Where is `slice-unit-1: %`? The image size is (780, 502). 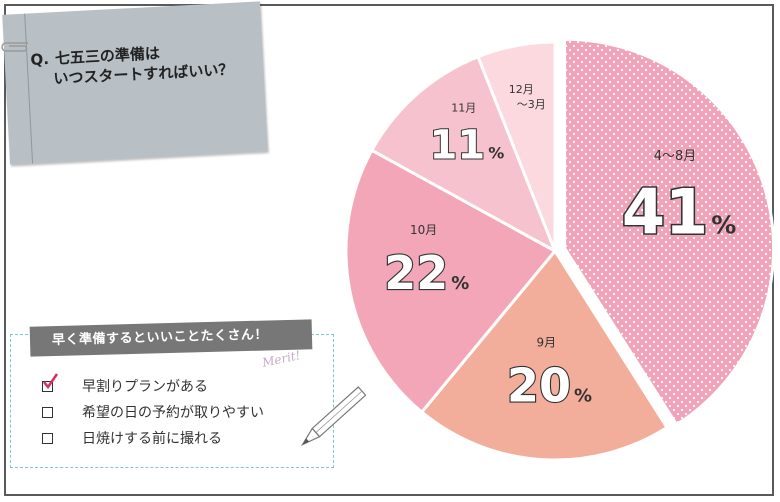 slice-unit-1: % is located at coordinates (723, 225).